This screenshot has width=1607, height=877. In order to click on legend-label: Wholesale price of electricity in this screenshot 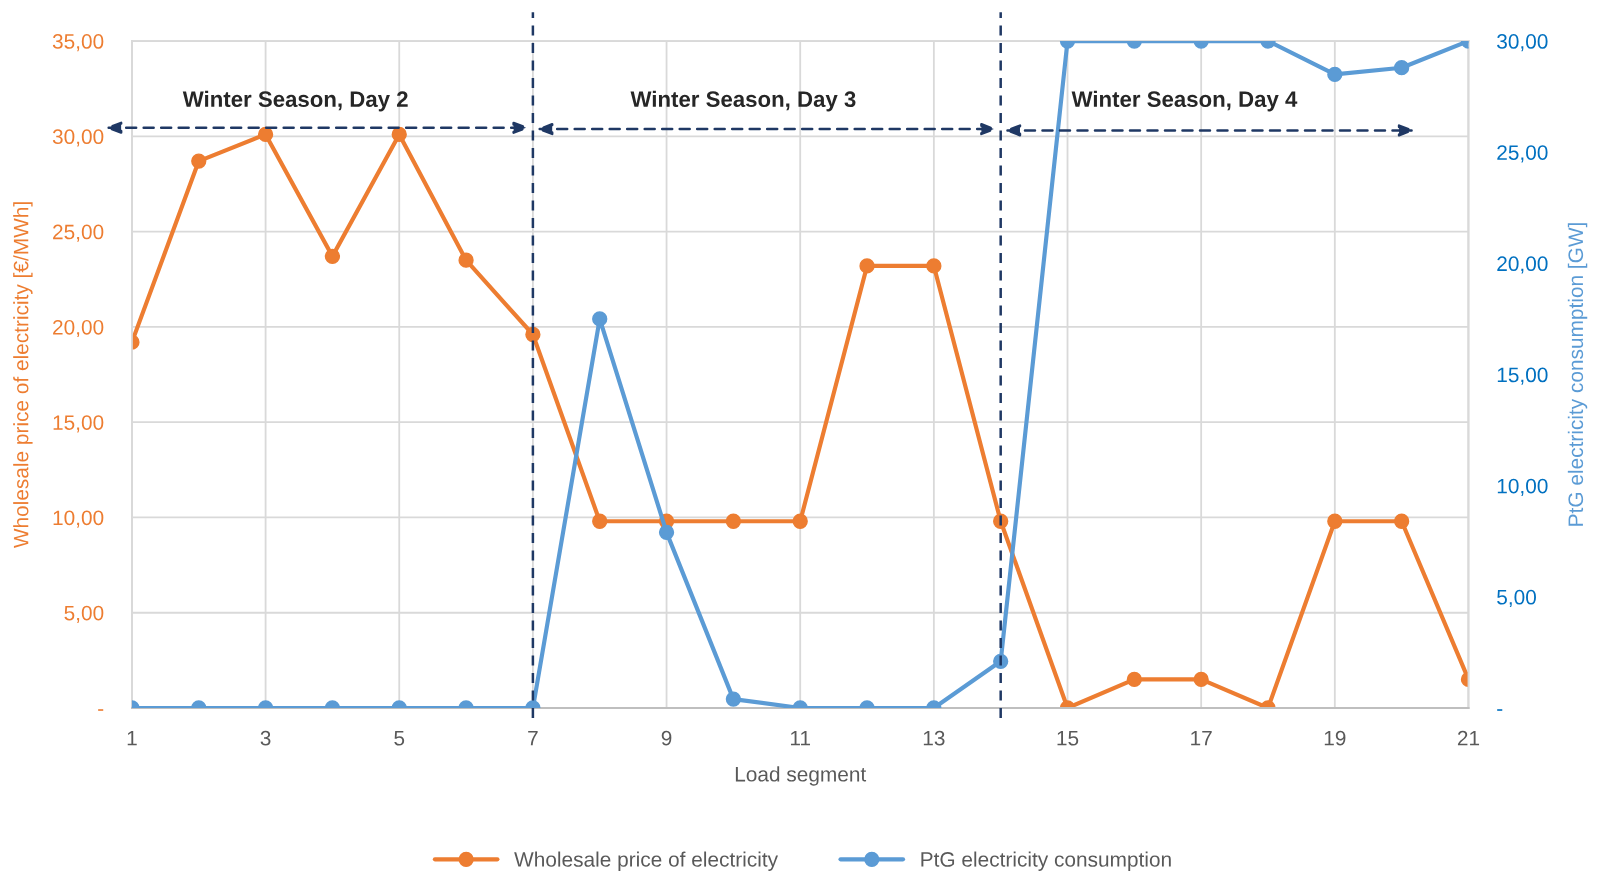, I will do `click(646, 861)`.